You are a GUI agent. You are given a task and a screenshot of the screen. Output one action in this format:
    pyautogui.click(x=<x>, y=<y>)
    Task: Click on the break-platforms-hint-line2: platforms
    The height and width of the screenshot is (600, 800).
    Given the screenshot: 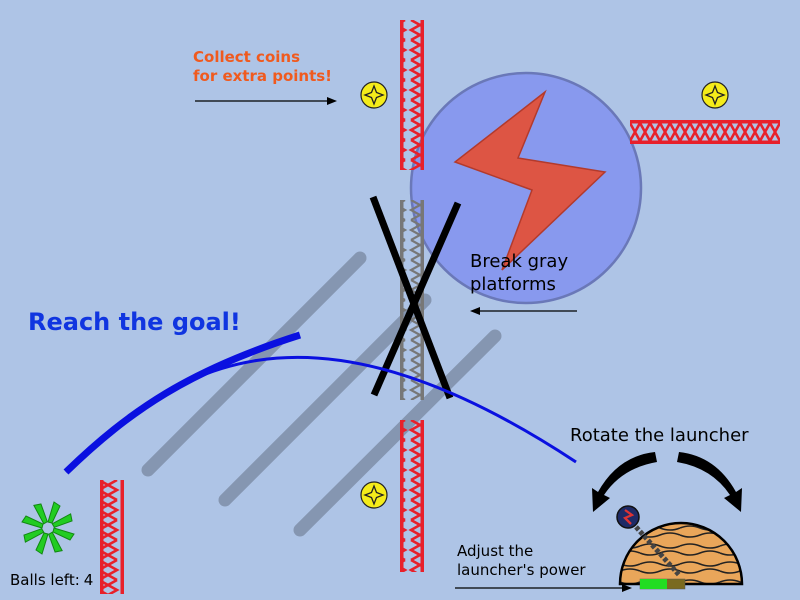 What is the action you would take?
    pyautogui.click(x=513, y=284)
    